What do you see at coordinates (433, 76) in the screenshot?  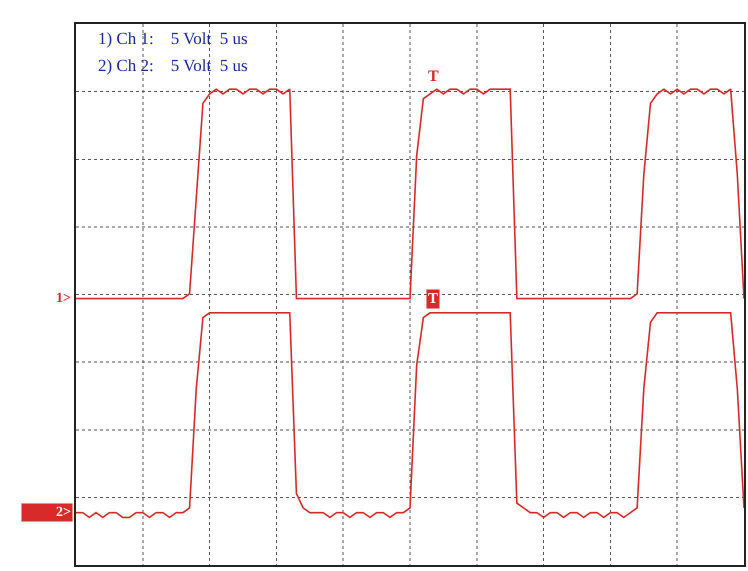 I see `text: T` at bounding box center [433, 76].